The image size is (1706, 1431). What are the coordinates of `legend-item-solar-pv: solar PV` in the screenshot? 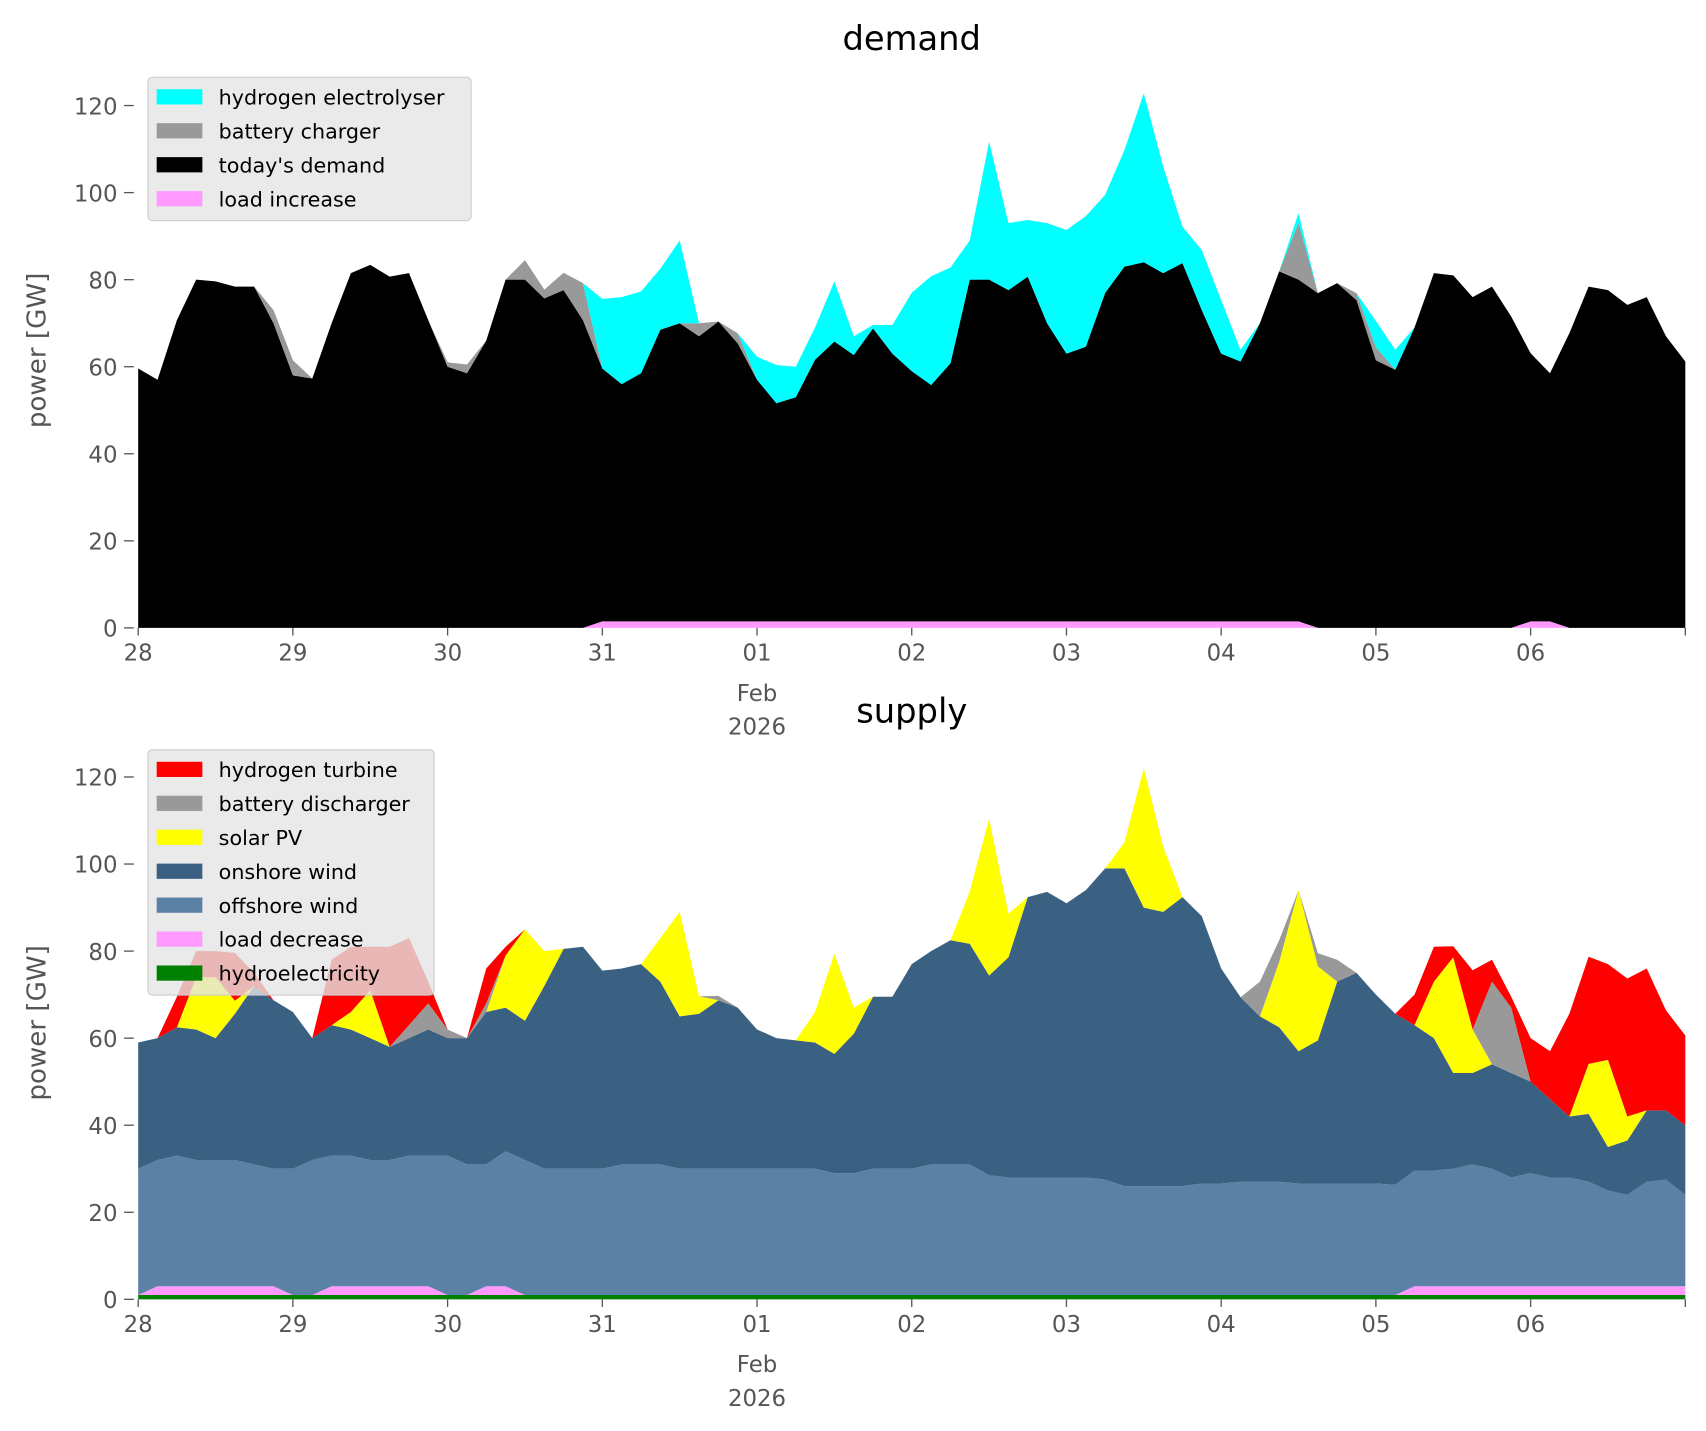 It's located at (229, 838).